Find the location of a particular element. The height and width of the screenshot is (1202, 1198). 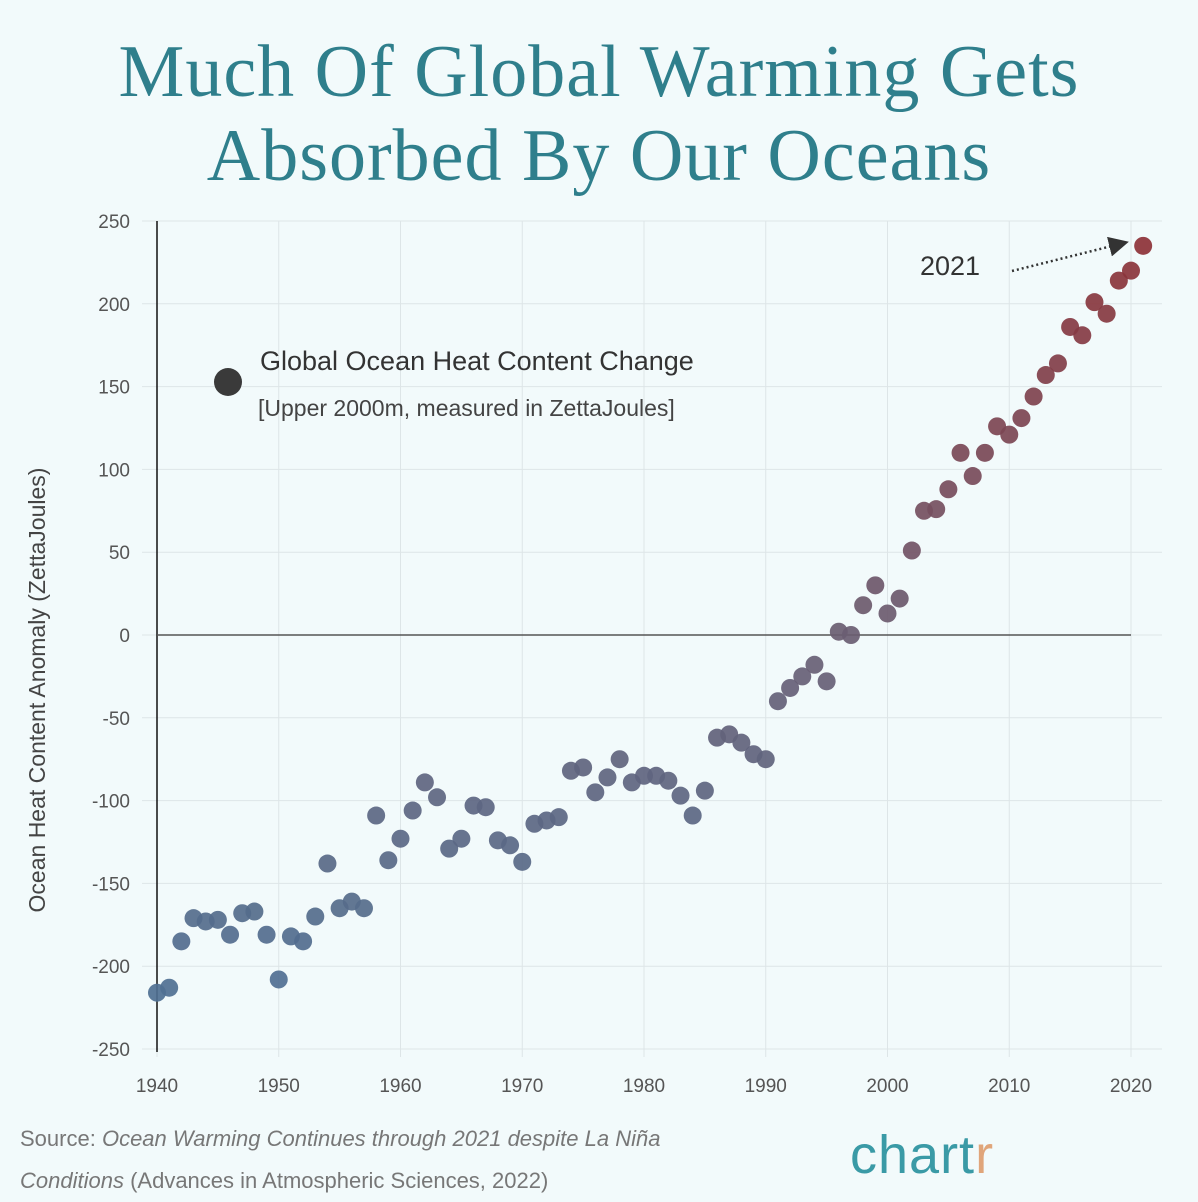

y-tick-label: 100 is located at coordinates (114, 470).